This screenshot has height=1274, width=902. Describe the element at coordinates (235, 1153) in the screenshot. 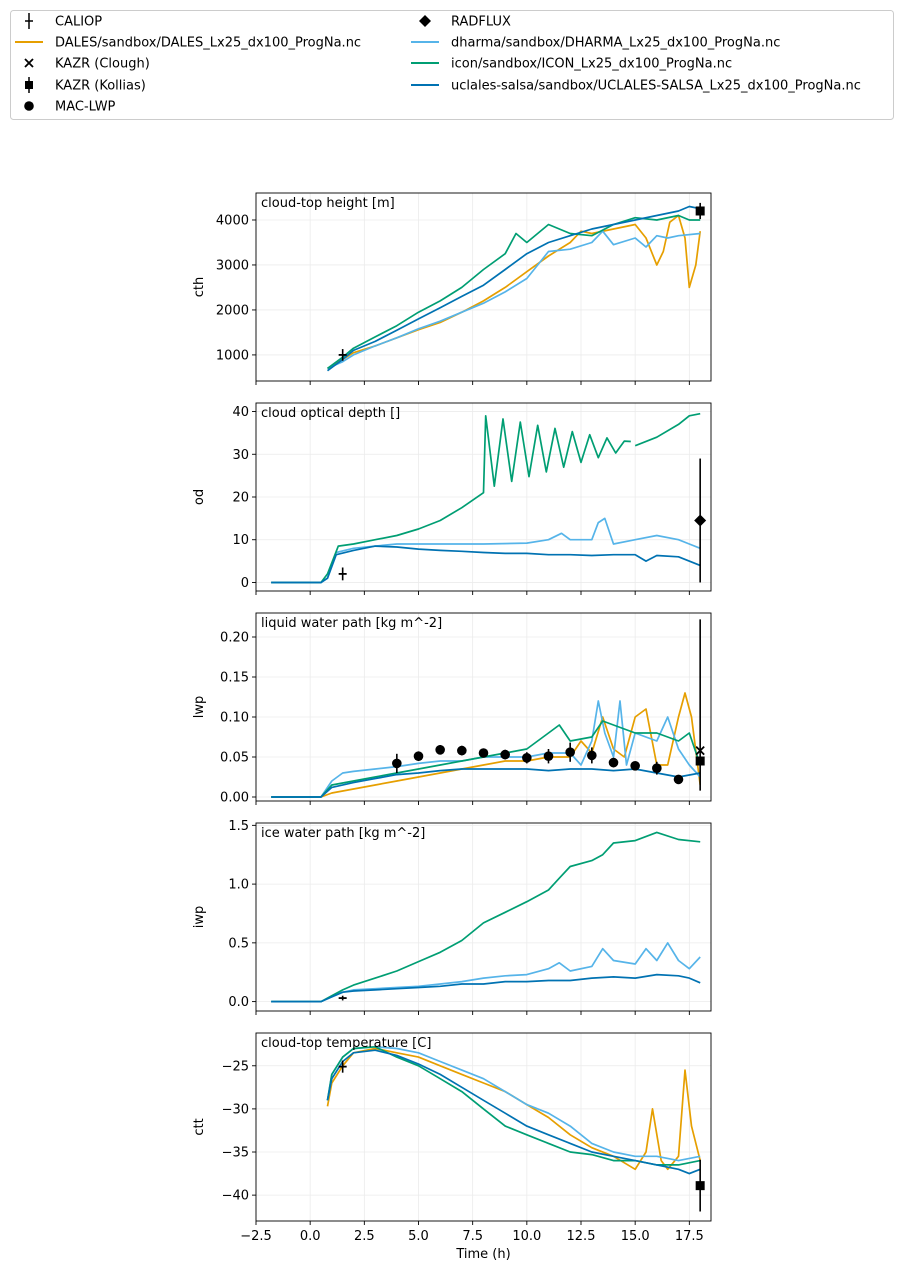

I see `y-tick-label: −35` at that location.